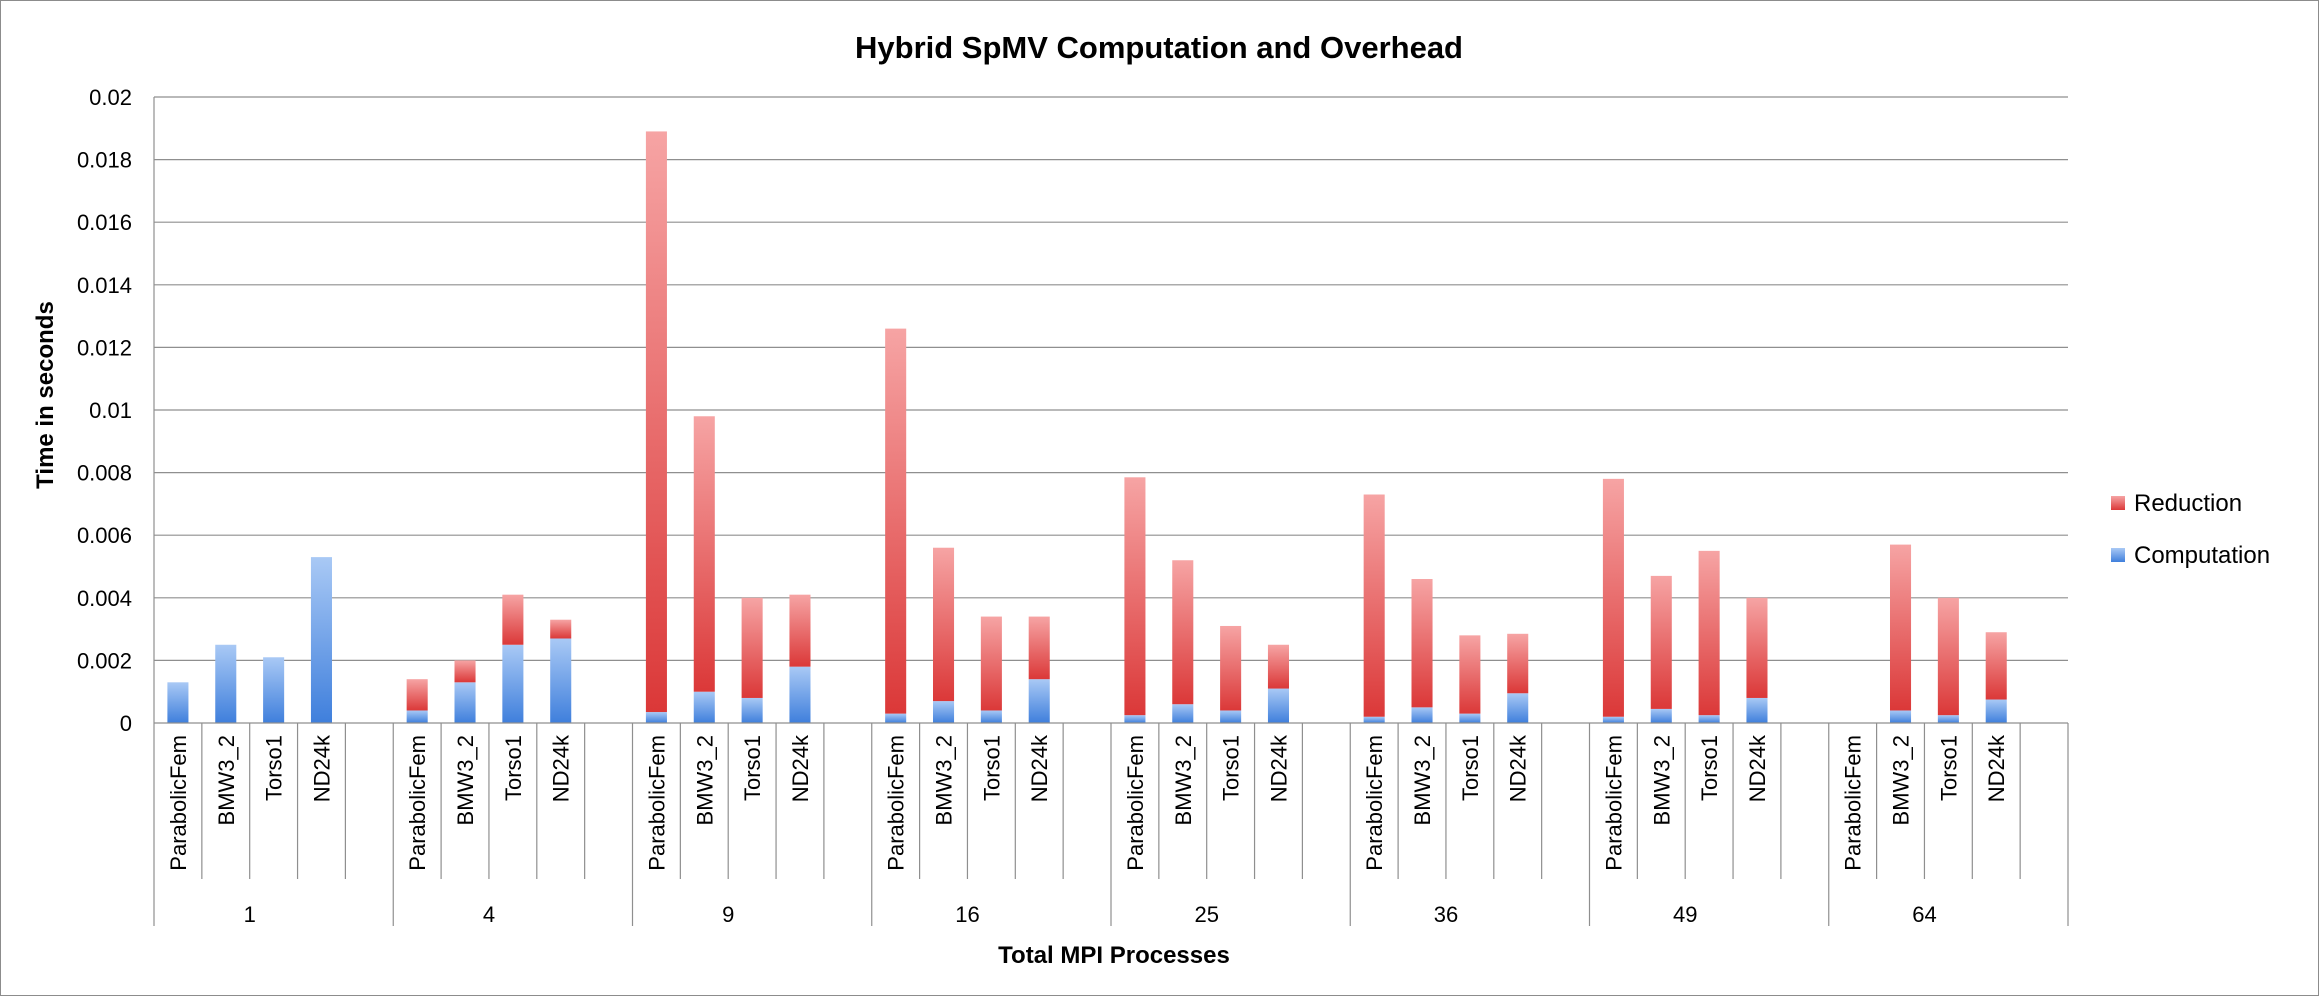  Describe the element at coordinates (2202, 555) in the screenshot. I see `legend-label-computation: Computation` at that location.